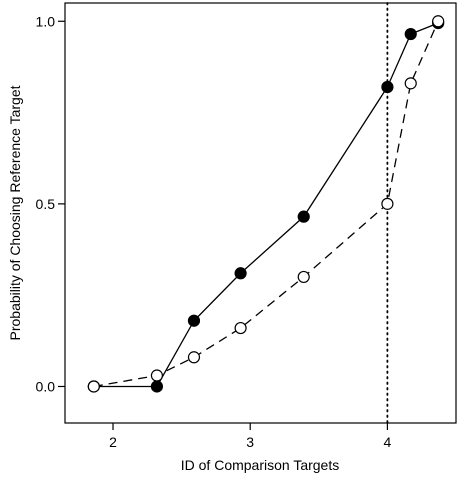 The height and width of the screenshot is (484, 474). Describe the element at coordinates (15, 212) in the screenshot. I see `y-axis-label: Probability of Choosing Reference Target` at that location.